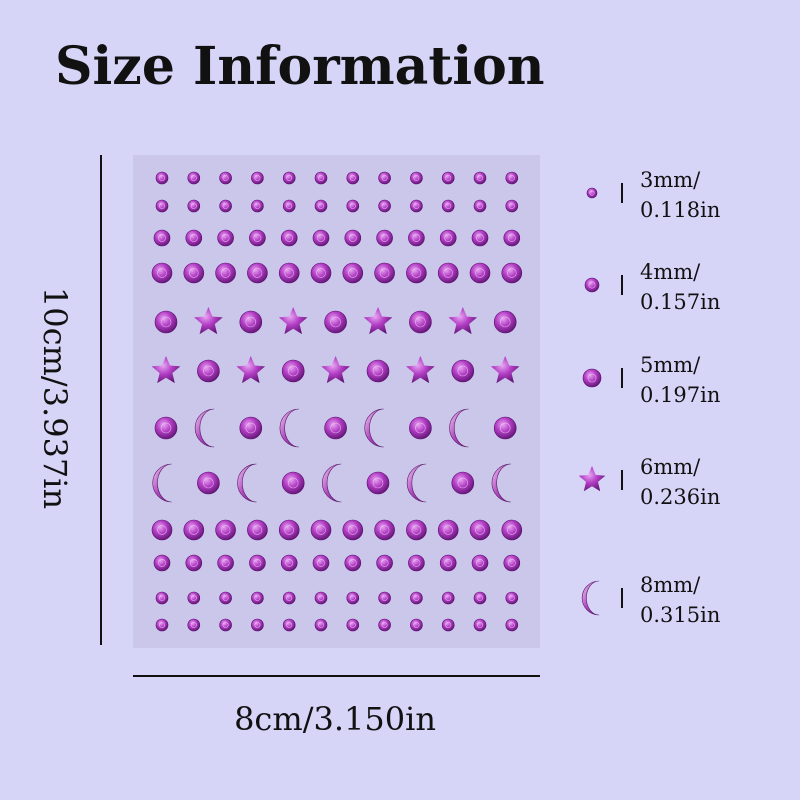 The height and width of the screenshot is (800, 800). What do you see at coordinates (680, 302) in the screenshot?
I see `legend-imperial: 0.157in` at bounding box center [680, 302].